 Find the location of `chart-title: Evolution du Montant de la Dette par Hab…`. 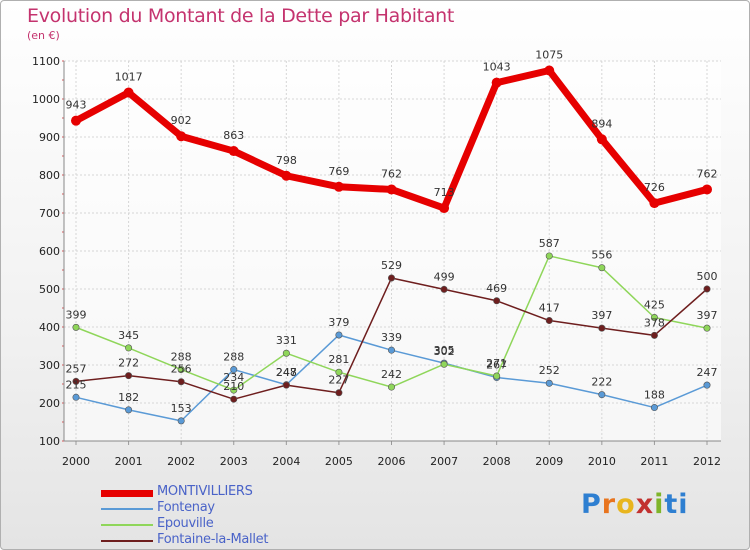

chart-title: Evolution du Montant de la Dette par Hab… is located at coordinates (241, 16).